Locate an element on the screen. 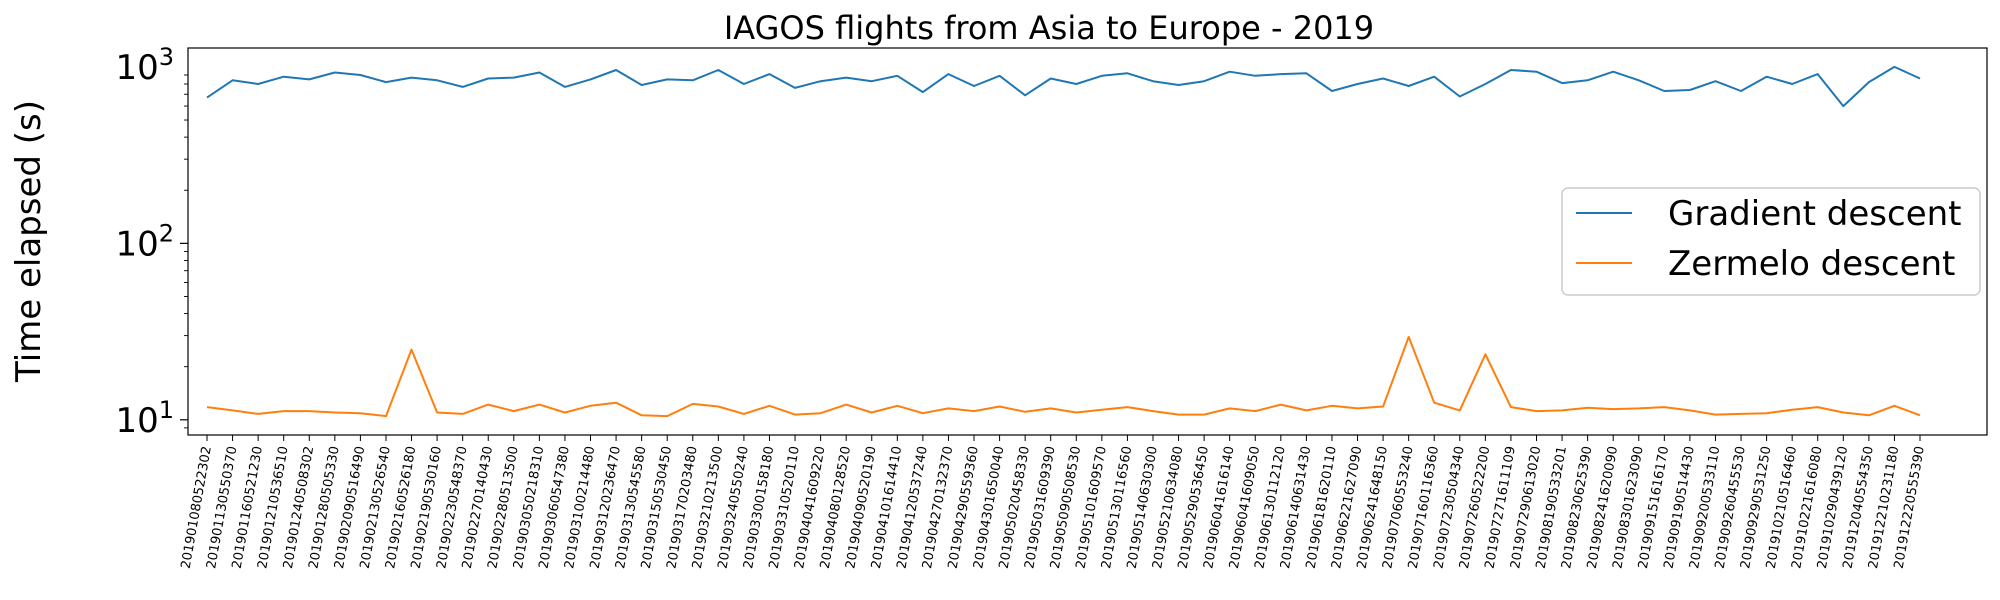 Image resolution: width=2000 pixels, height=600 pixels. legend-box is located at coordinates (1771, 241).